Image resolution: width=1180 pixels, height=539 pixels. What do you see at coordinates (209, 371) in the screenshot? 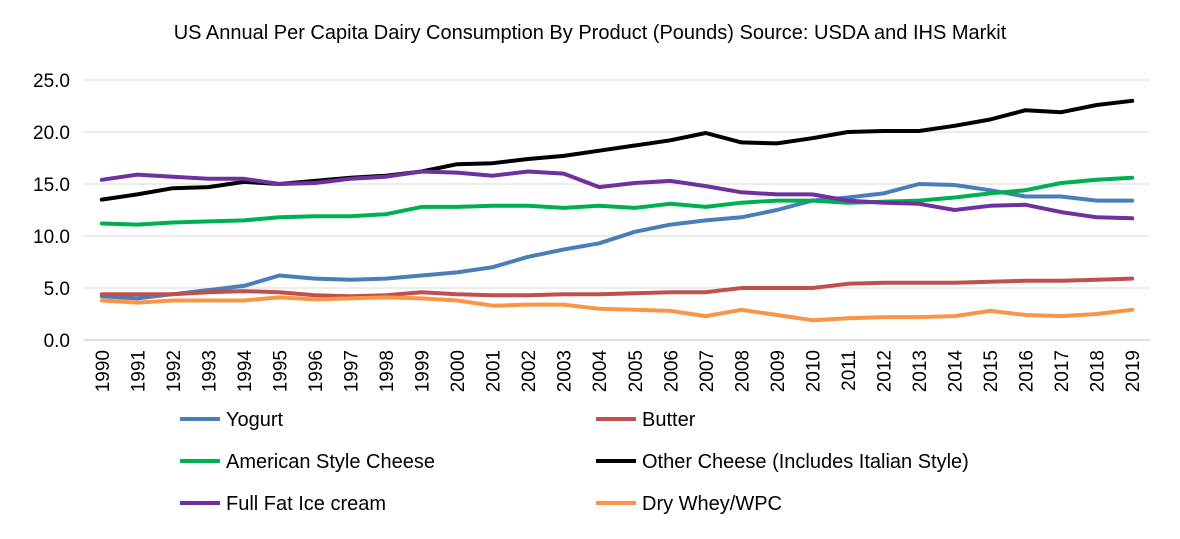
I see `x-tick-label: 1993` at bounding box center [209, 371].